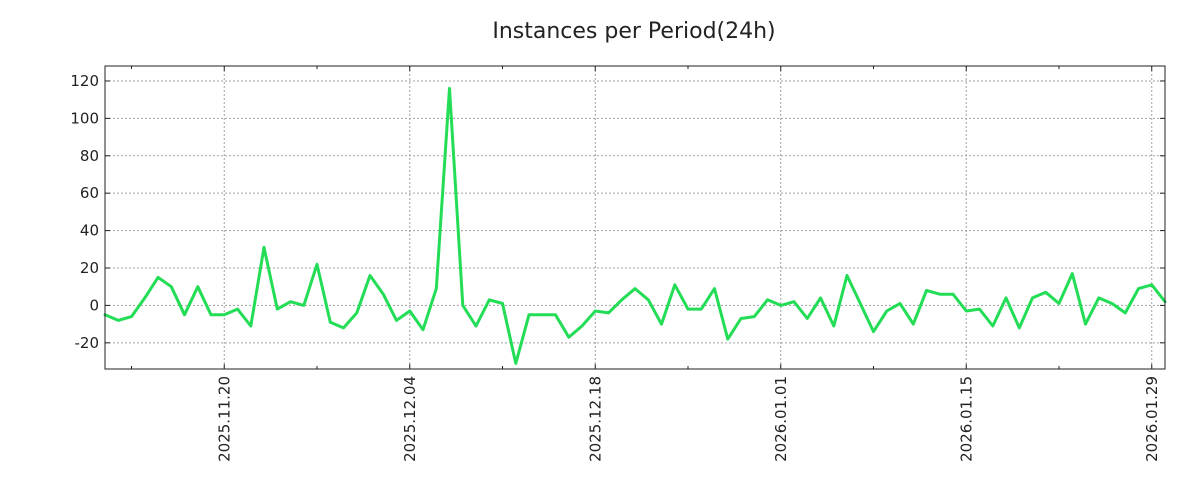 Image resolution: width=1200 pixels, height=500 pixels. What do you see at coordinates (89, 156) in the screenshot?
I see `y-tick-label: 80` at bounding box center [89, 156].